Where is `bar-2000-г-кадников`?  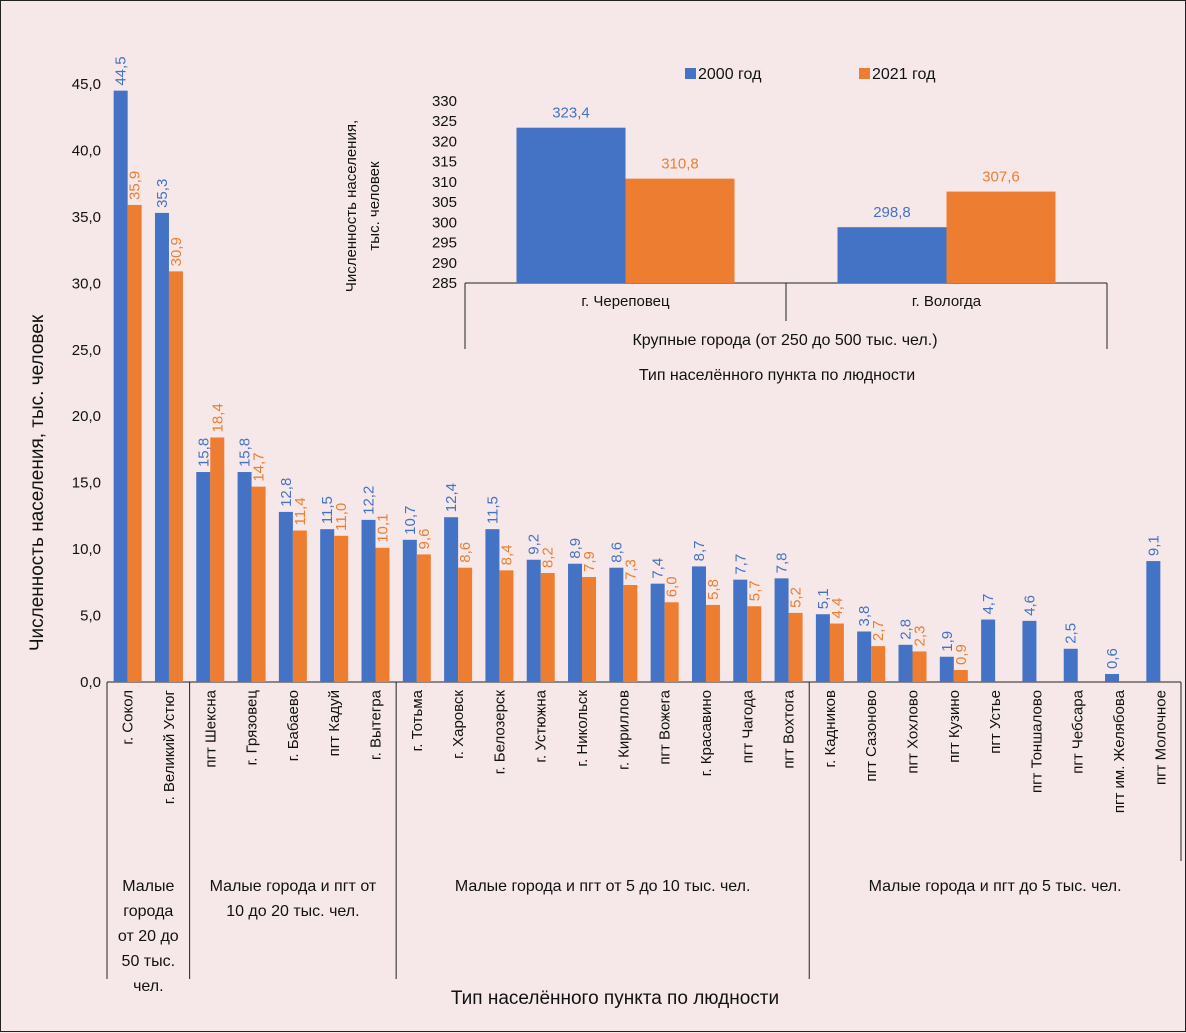
bar-2000-г-кадников is located at coordinates (822, 648).